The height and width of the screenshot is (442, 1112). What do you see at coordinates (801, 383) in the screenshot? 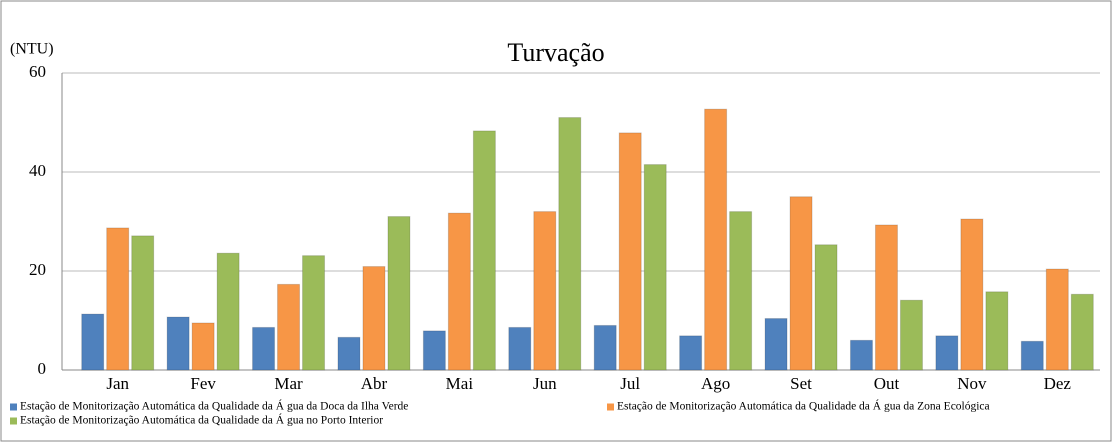
I see `x-tick-label: Set` at bounding box center [801, 383].